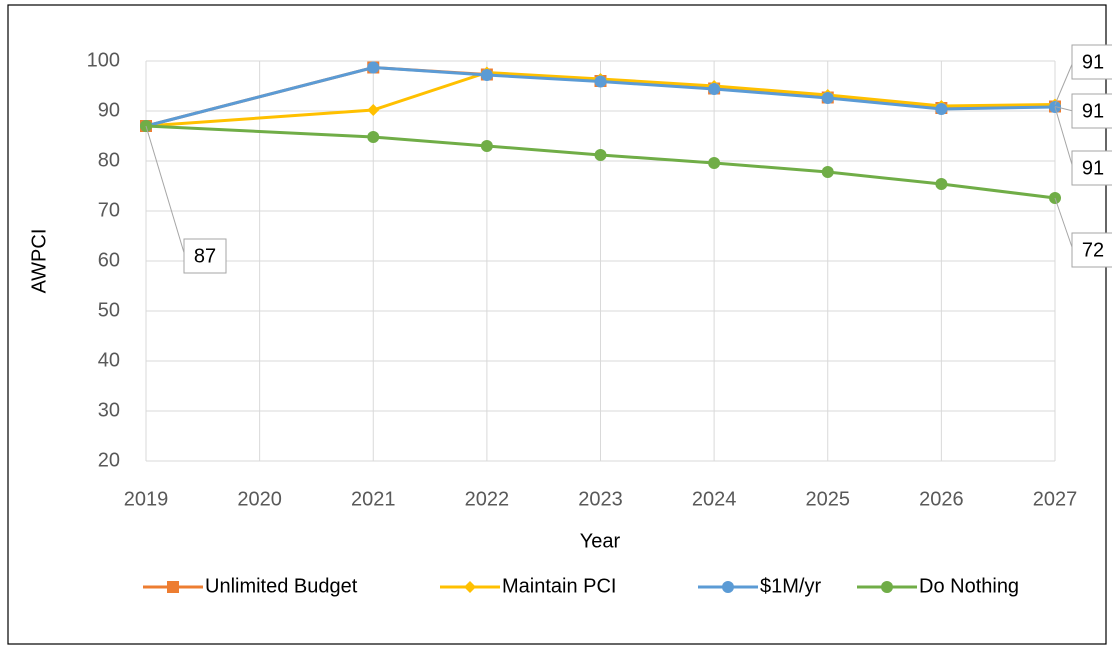  Describe the element at coordinates (109, 210) in the screenshot. I see `y-tick-label: 70` at that location.